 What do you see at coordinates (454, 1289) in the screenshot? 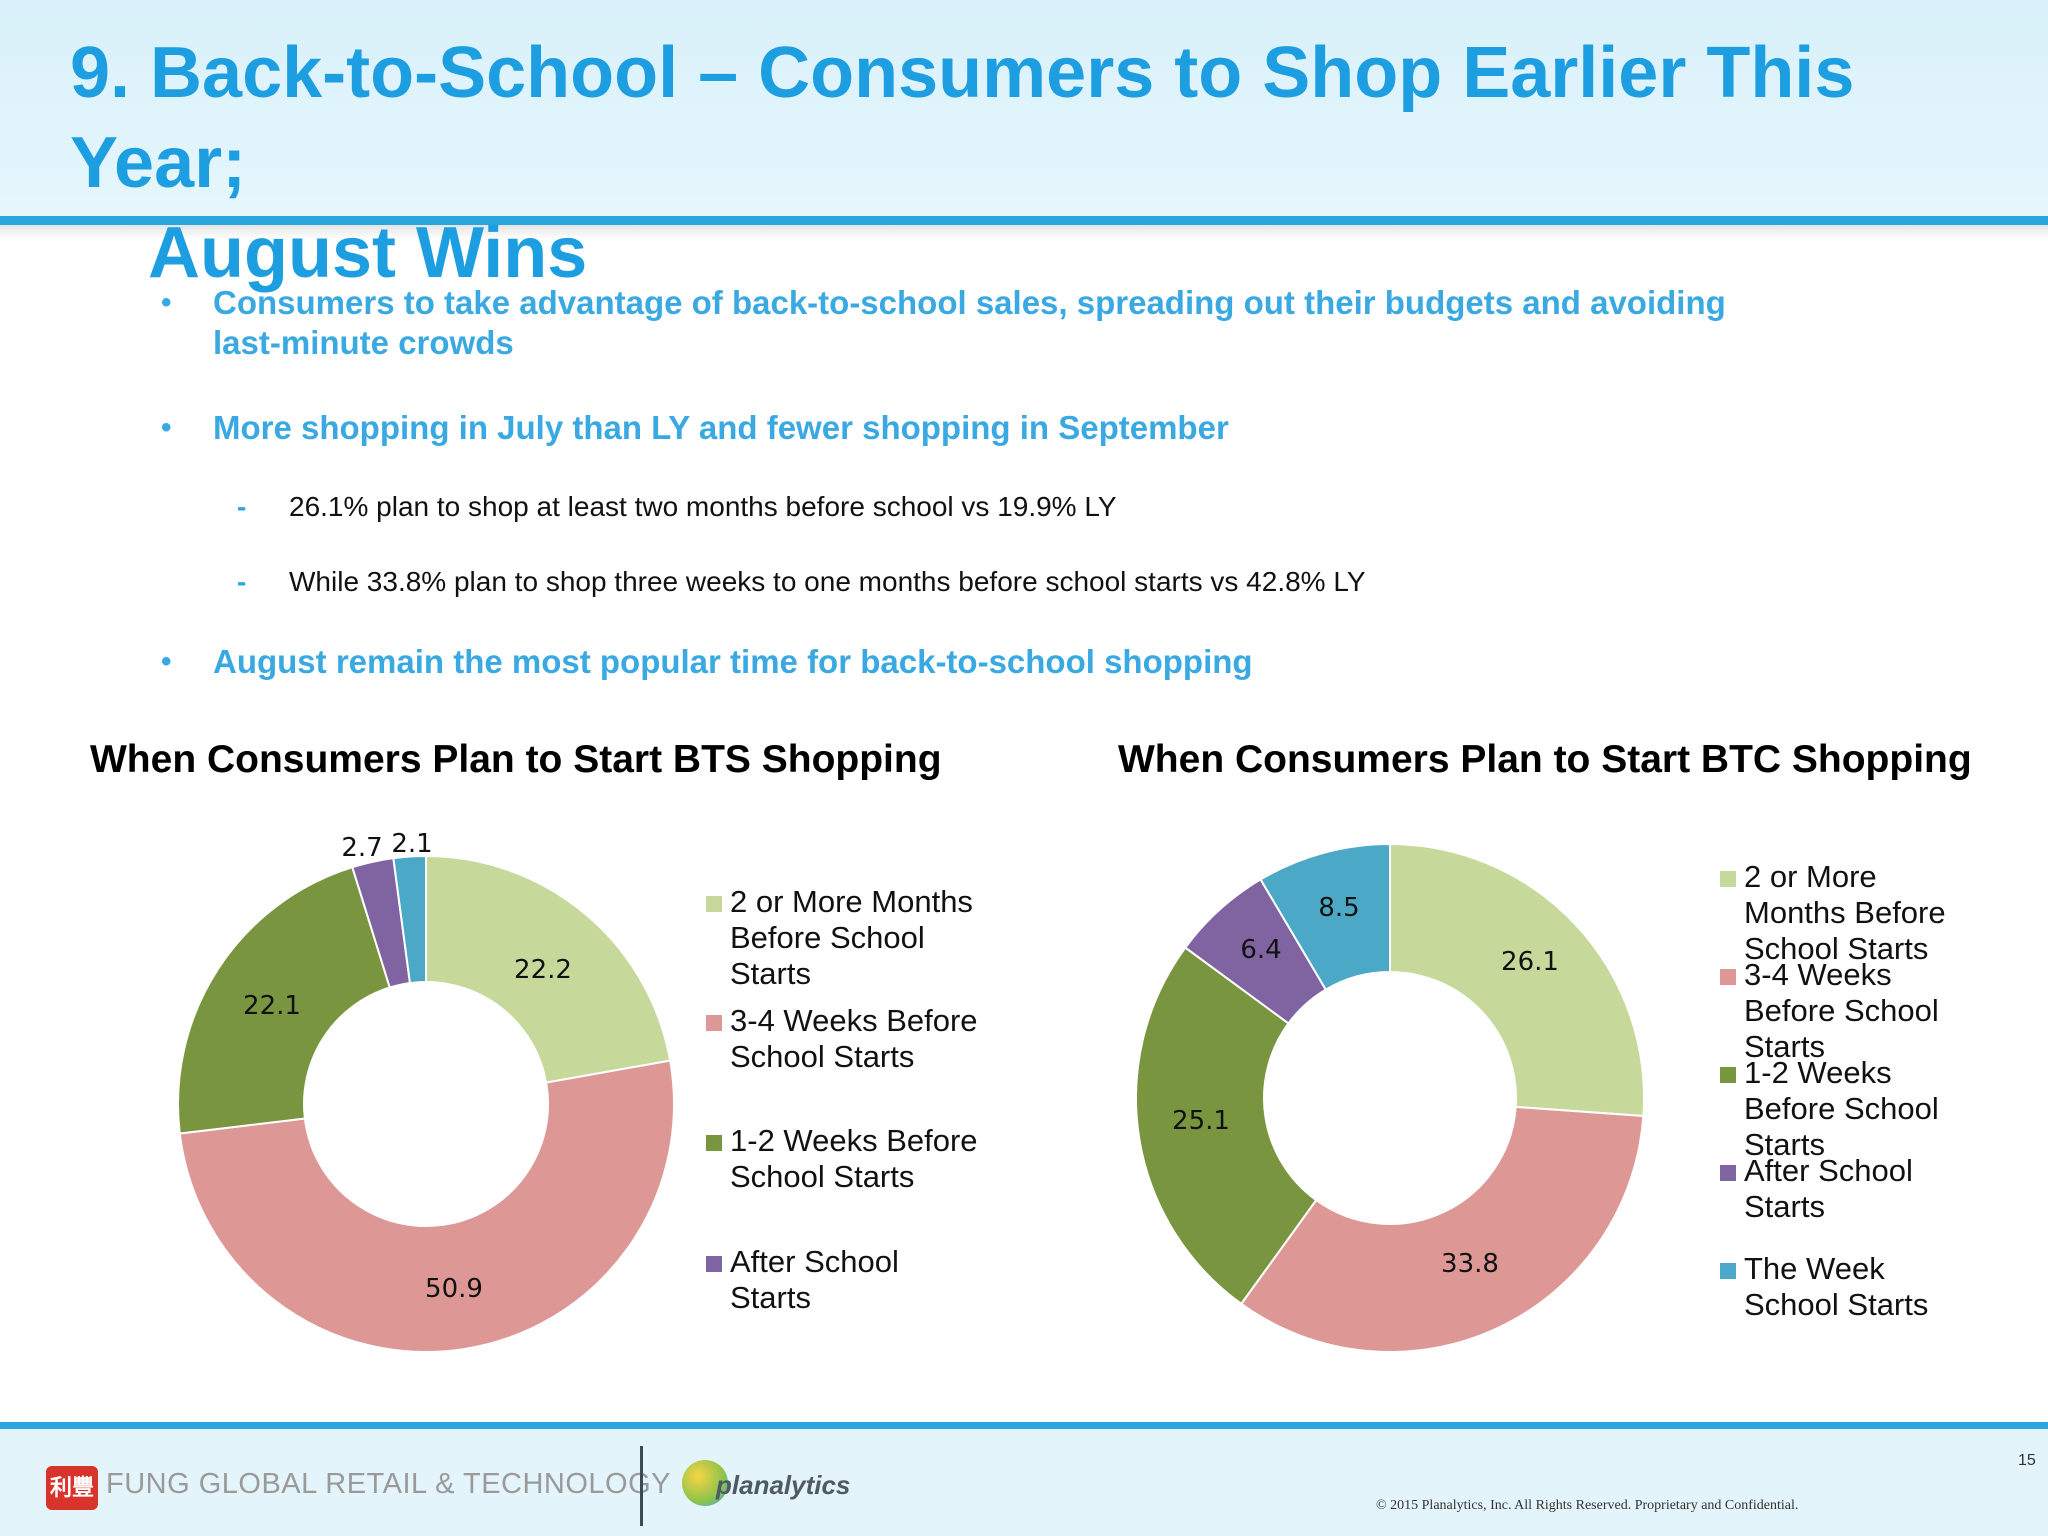
I see `chart-1-data-label-2: 50.9` at bounding box center [454, 1289].